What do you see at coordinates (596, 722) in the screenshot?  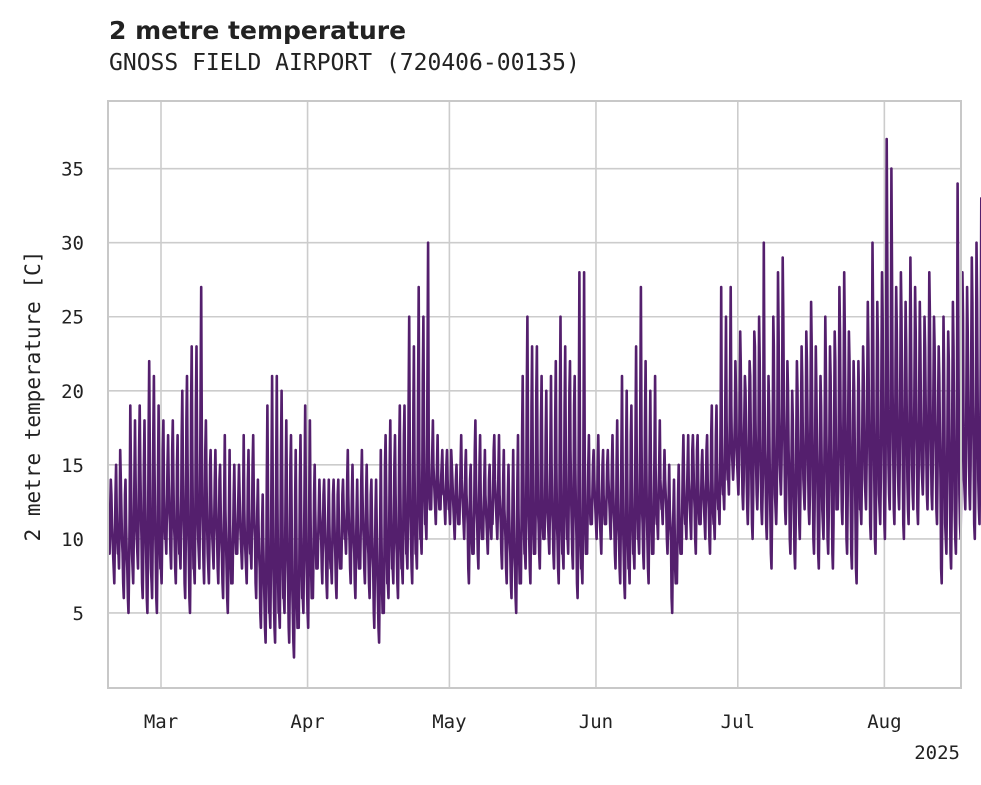 I see `x-tick-label: Jun` at bounding box center [596, 722].